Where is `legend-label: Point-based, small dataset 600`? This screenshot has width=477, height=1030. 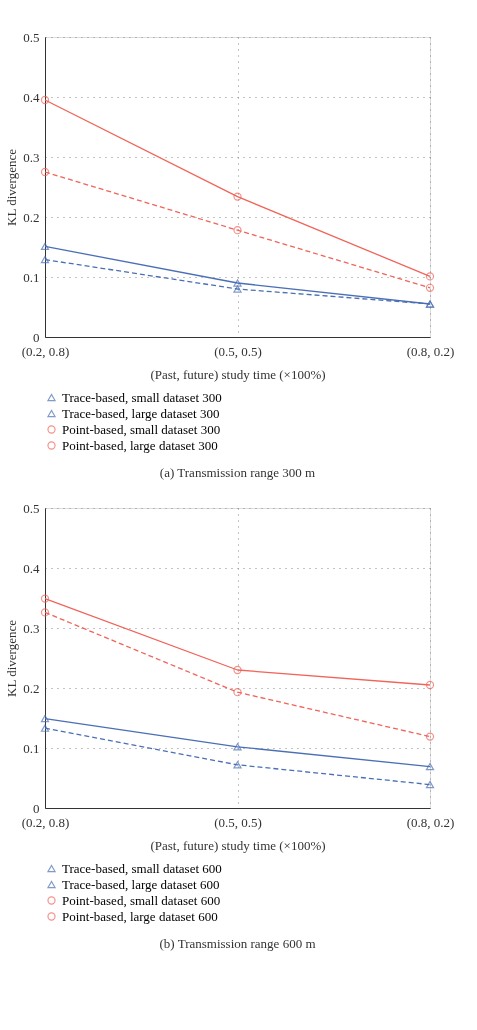
legend-label: Point-based, small dataset 600 is located at coordinates (141, 900).